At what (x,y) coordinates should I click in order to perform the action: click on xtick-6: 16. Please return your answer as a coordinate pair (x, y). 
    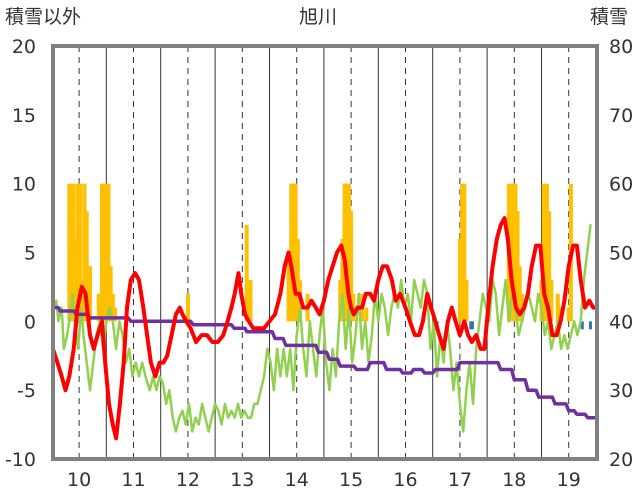
    Looking at the image, I should click on (405, 480).